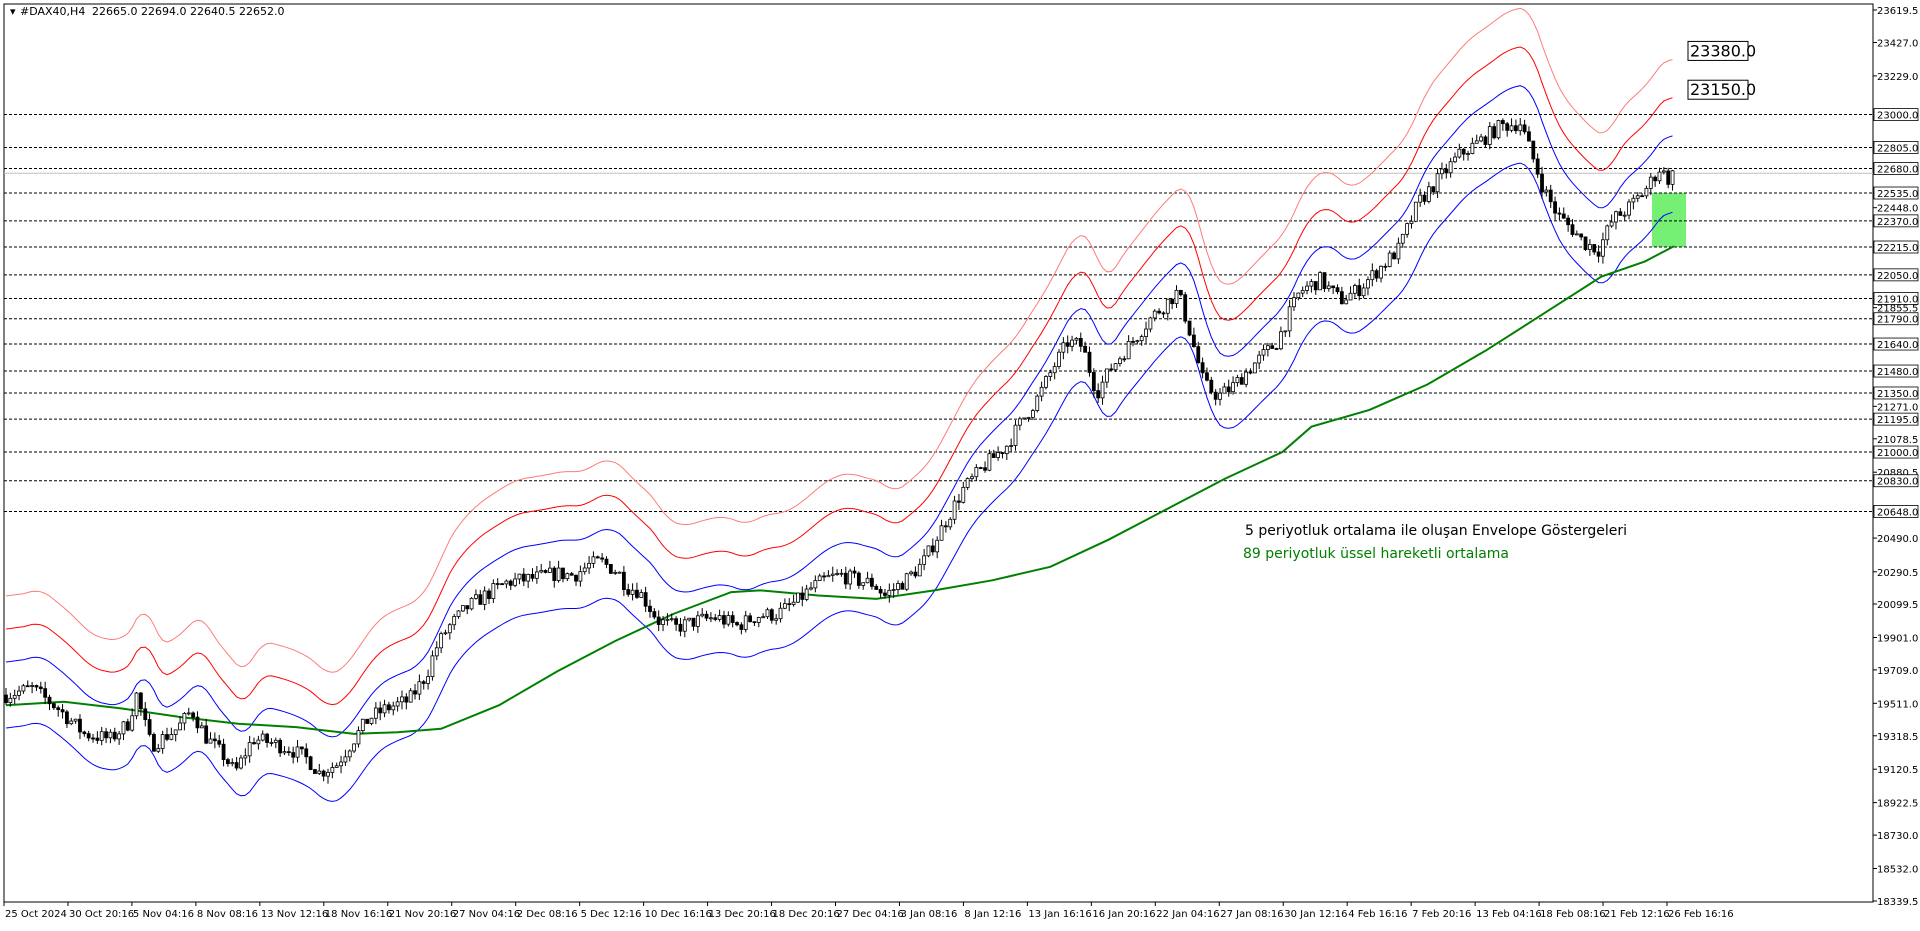 The image size is (1920, 931). I want to click on price-tick-label: 20648.0, so click(1897, 512).